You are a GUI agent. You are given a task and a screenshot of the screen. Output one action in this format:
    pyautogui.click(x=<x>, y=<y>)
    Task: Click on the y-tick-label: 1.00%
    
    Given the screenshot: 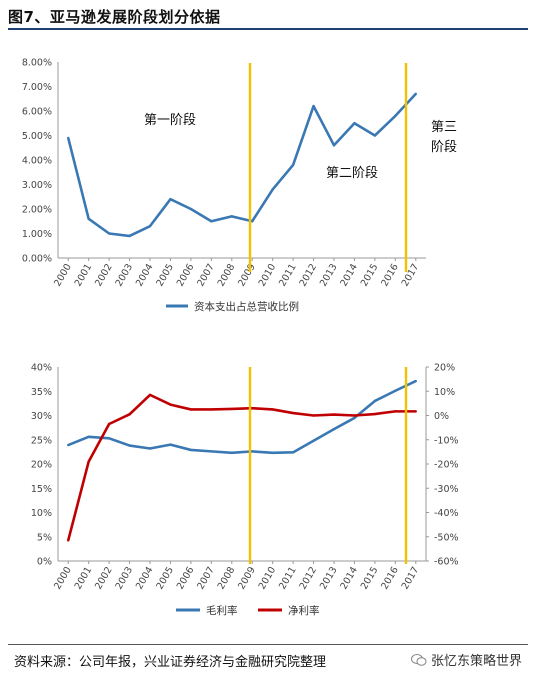 What is the action you would take?
    pyautogui.click(x=37, y=234)
    